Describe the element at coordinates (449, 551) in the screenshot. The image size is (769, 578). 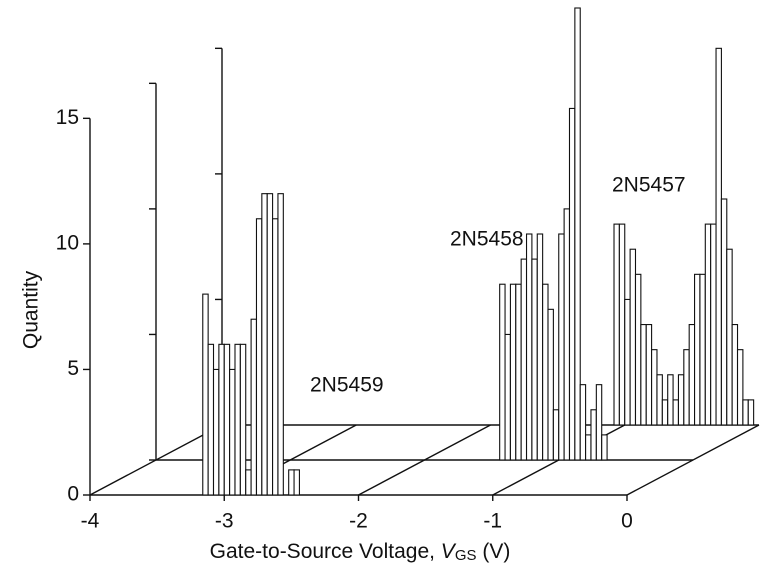
I see `x-label-symbol: V` at that location.